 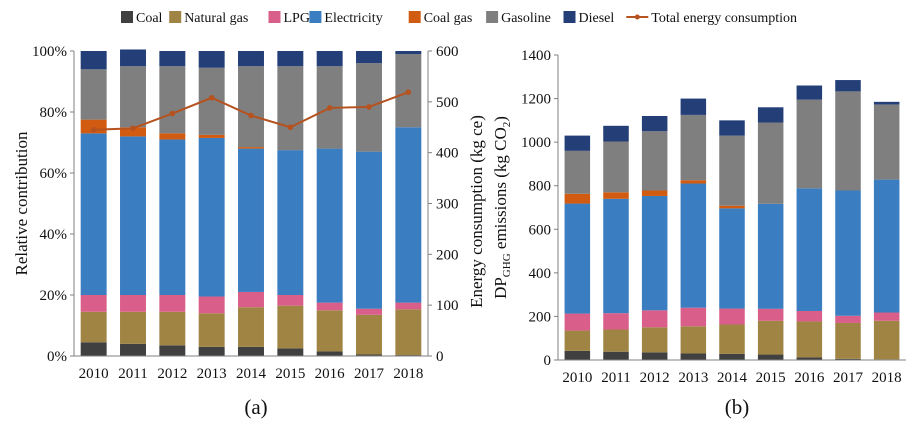 What do you see at coordinates (597, 18) in the screenshot?
I see `legend-label: Diesel` at bounding box center [597, 18].